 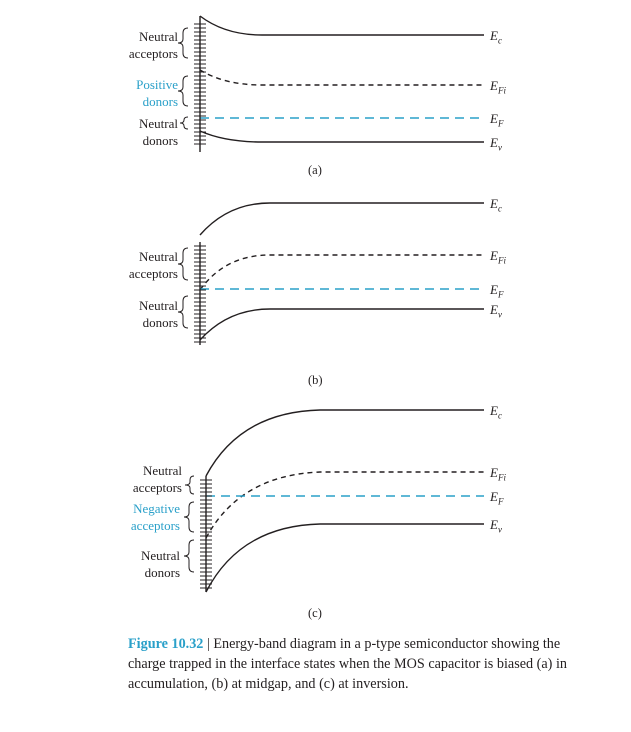 I want to click on panel-c, so click(x=333, y=501).